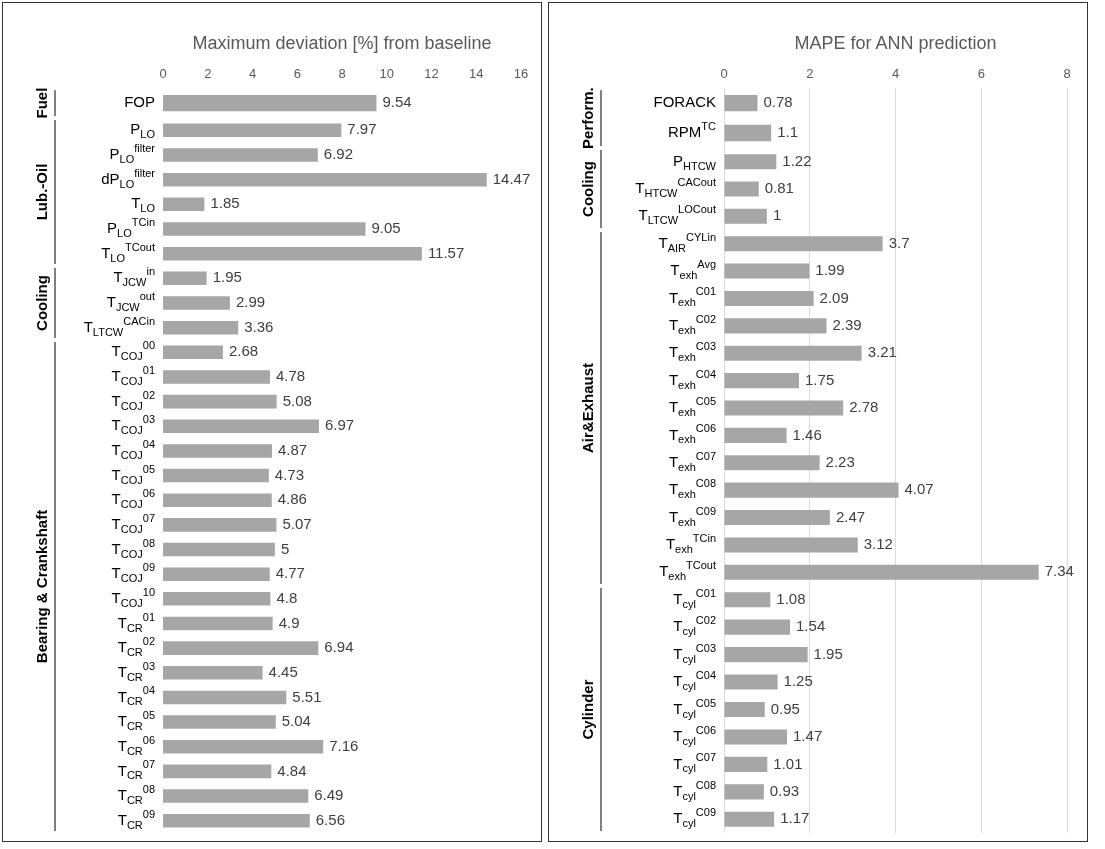  I want to click on data-label: 5.08, so click(297, 400).